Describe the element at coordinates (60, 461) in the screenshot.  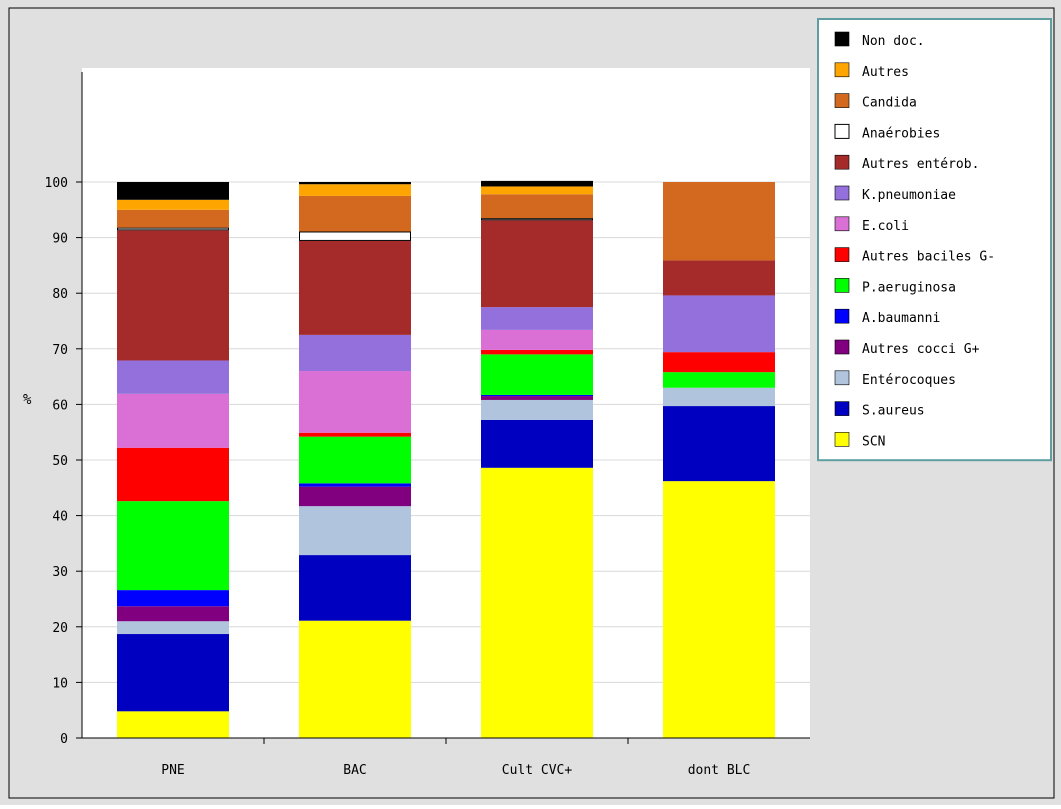
I see `y-tick-label: 50` at that location.